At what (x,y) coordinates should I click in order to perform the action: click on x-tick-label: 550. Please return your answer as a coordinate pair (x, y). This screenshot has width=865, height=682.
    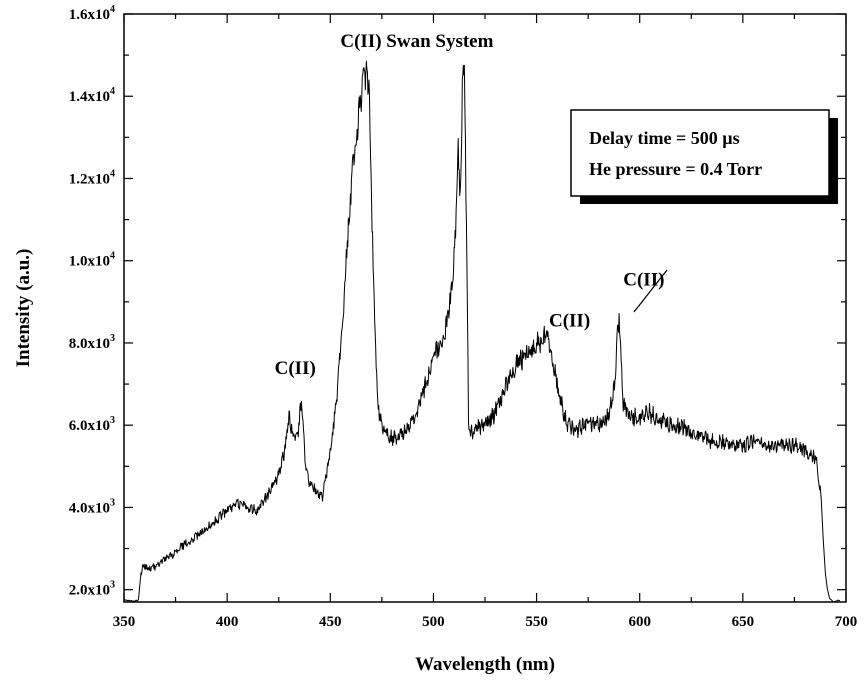
    Looking at the image, I should click on (536, 622).